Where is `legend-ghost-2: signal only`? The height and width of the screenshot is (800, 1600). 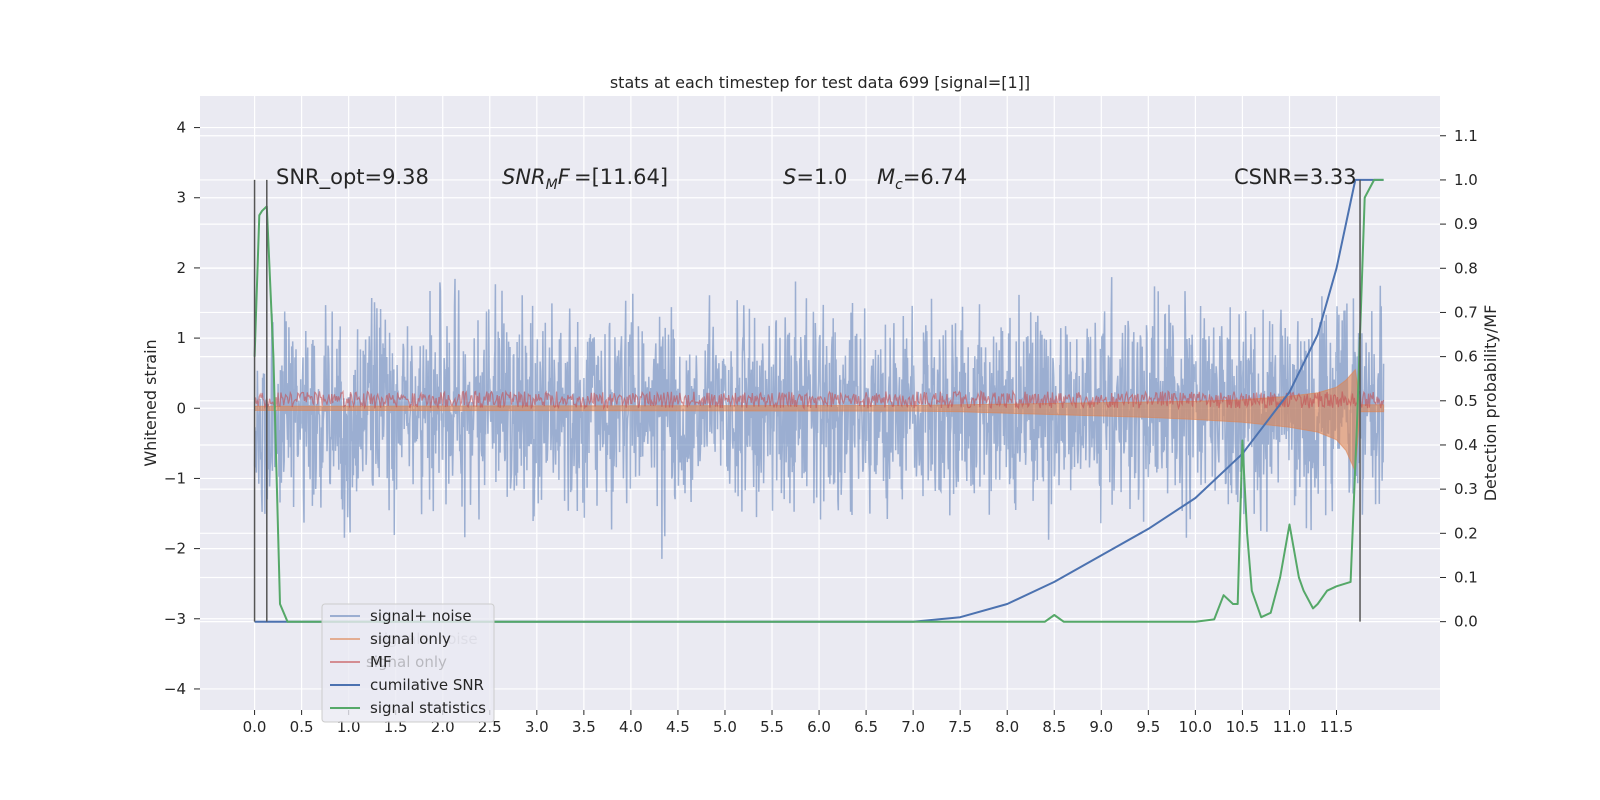
legend-ghost-2: signal only is located at coordinates (406, 662).